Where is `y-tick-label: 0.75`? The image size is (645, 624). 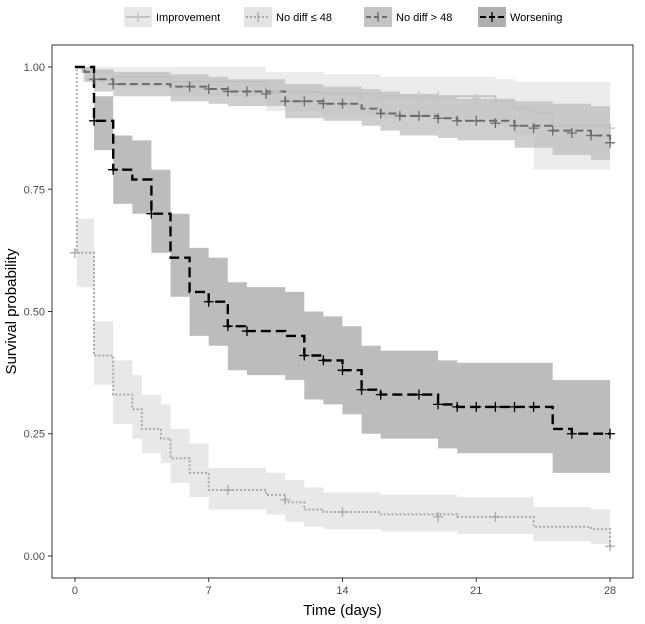 y-tick-label: 0.75 is located at coordinates (34, 190).